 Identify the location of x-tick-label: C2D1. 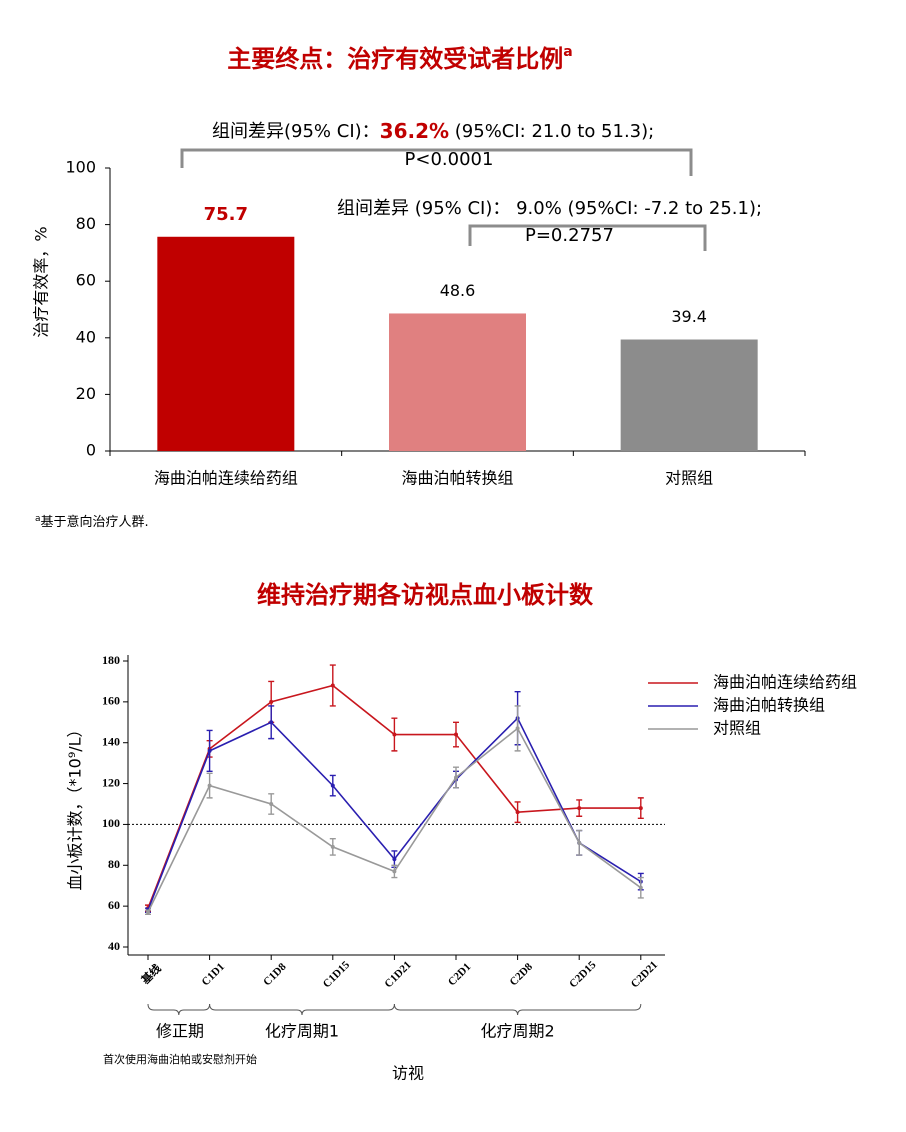
(459, 974).